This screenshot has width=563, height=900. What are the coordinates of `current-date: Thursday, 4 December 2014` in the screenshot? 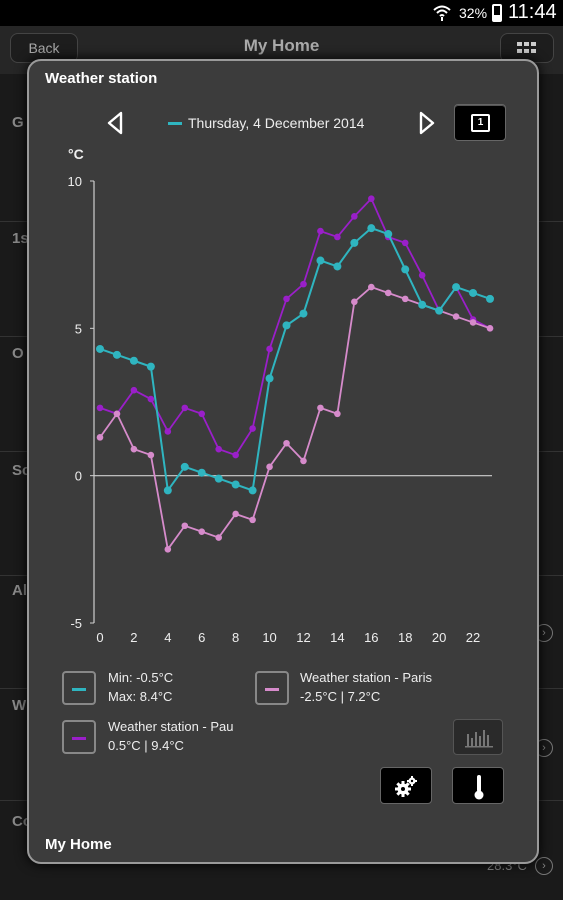 It's located at (276, 123).